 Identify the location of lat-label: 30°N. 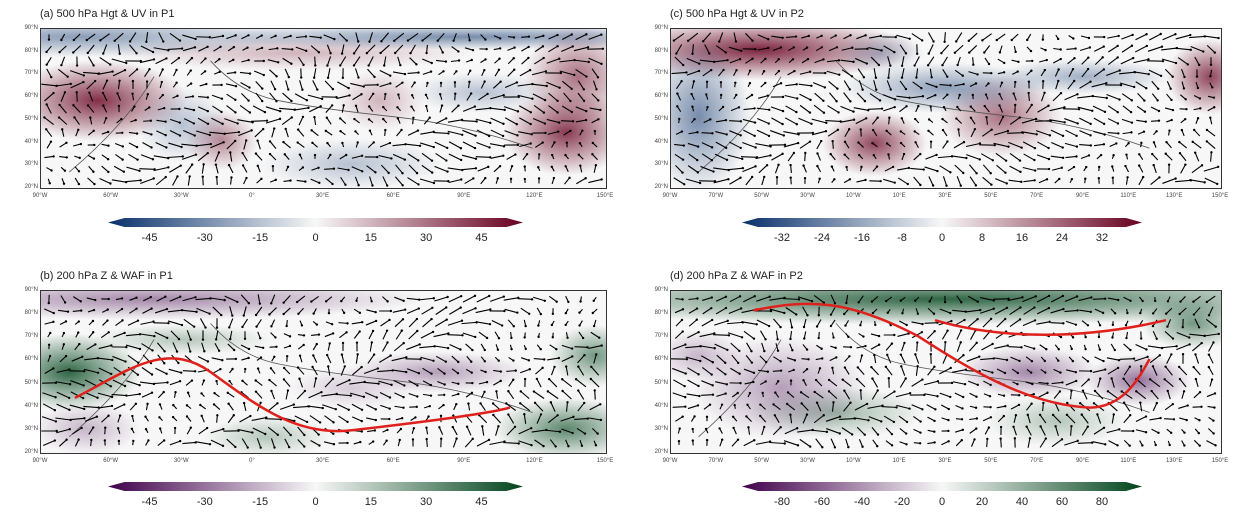
(661, 164).